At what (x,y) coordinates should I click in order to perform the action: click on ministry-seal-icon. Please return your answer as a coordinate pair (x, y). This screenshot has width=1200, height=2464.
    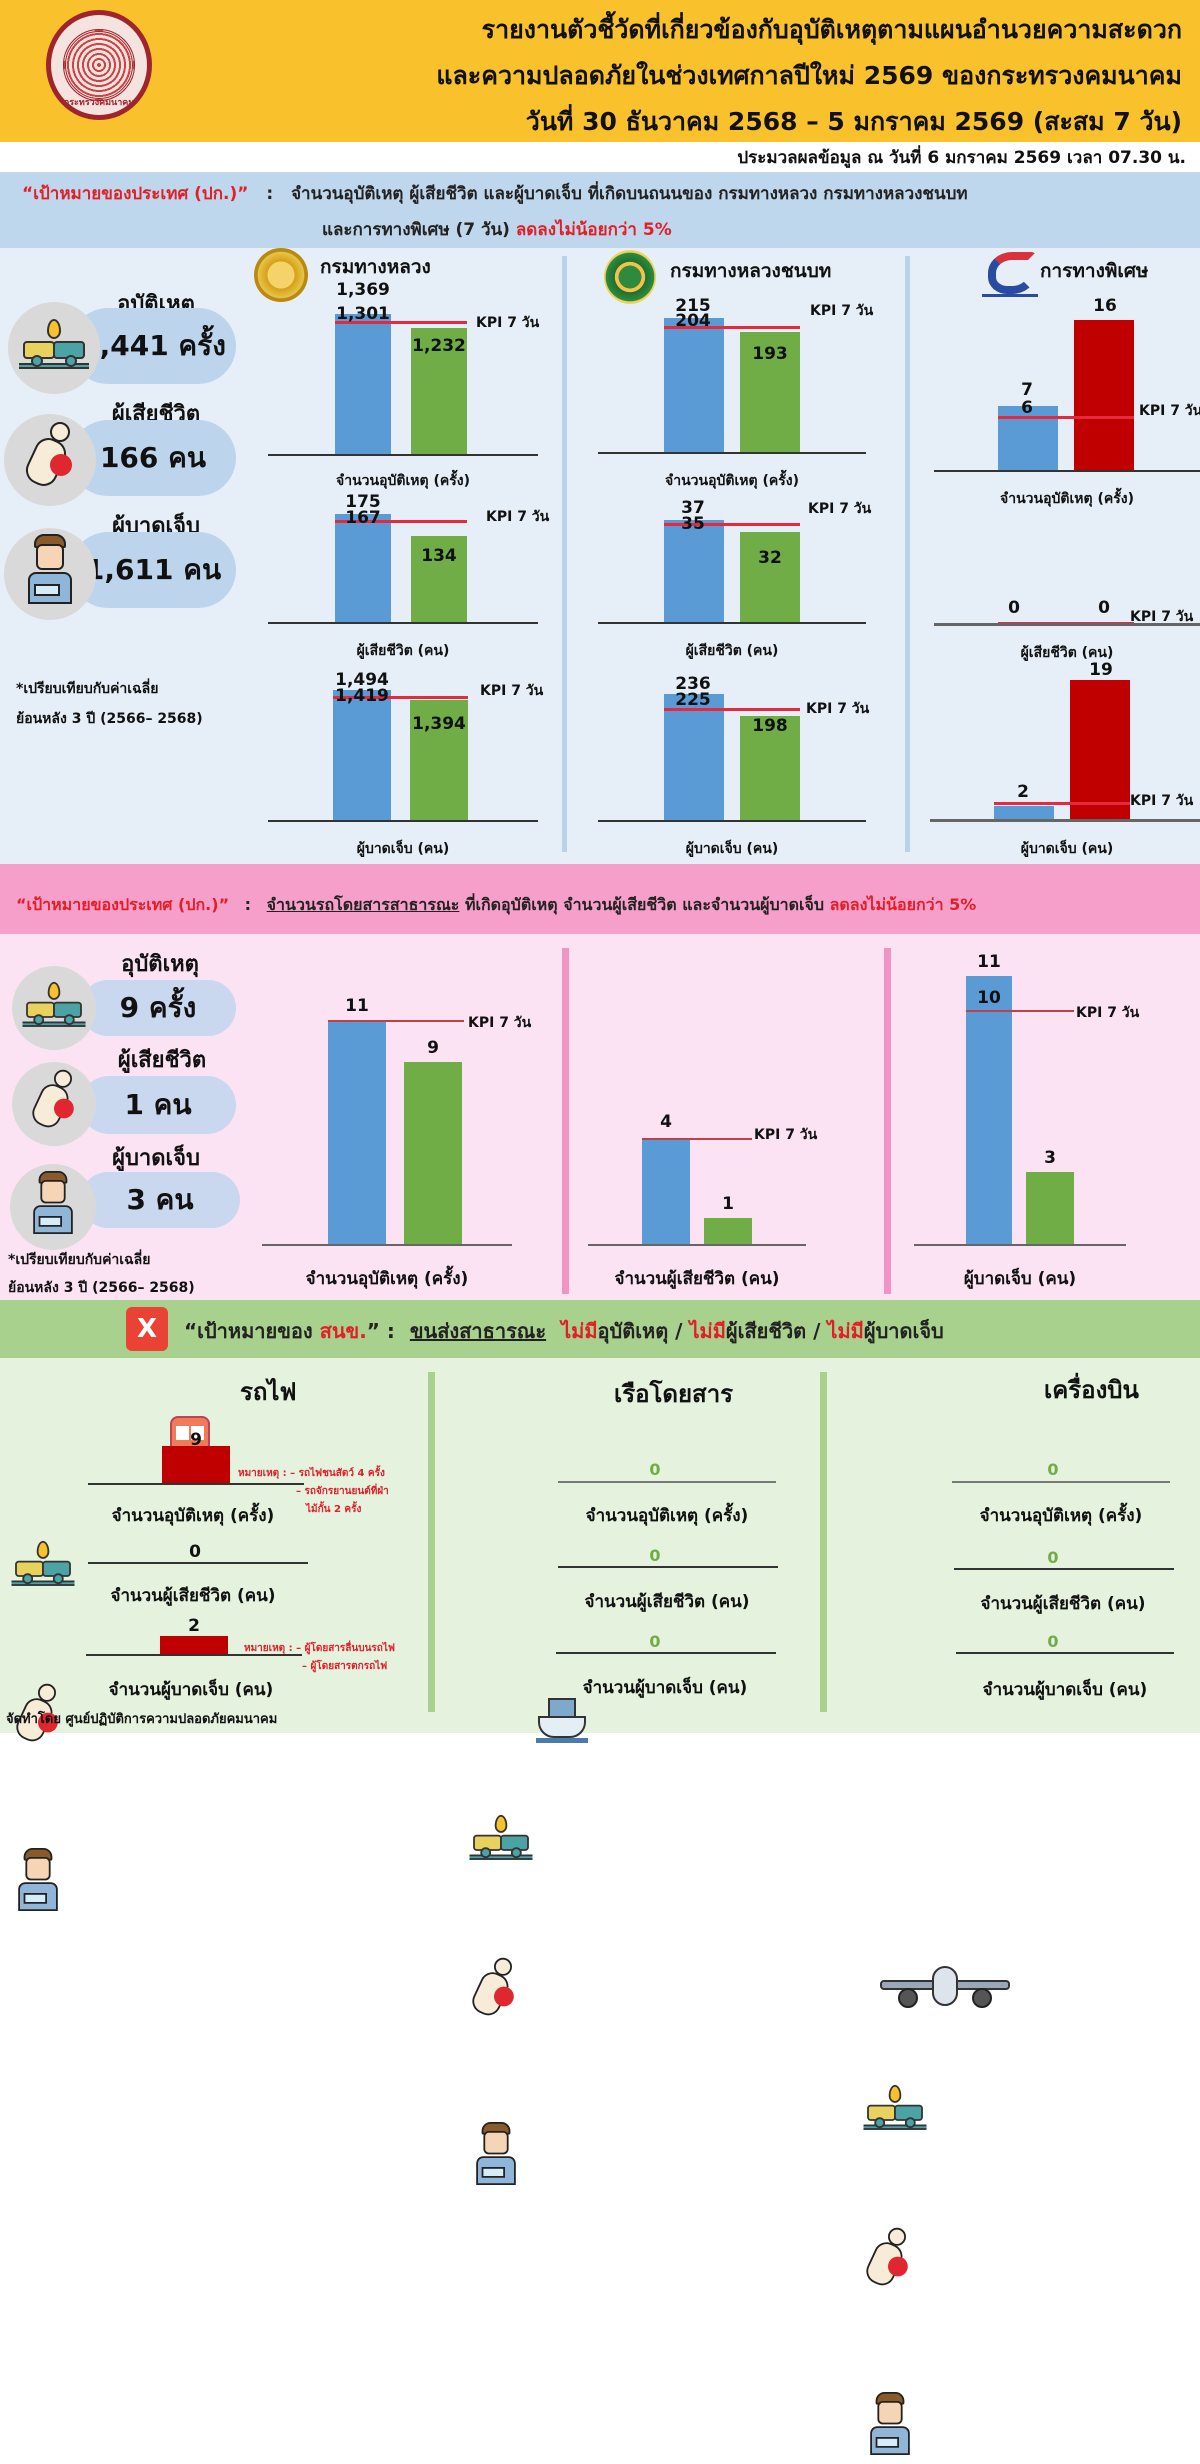
    Looking at the image, I should click on (99, 65).